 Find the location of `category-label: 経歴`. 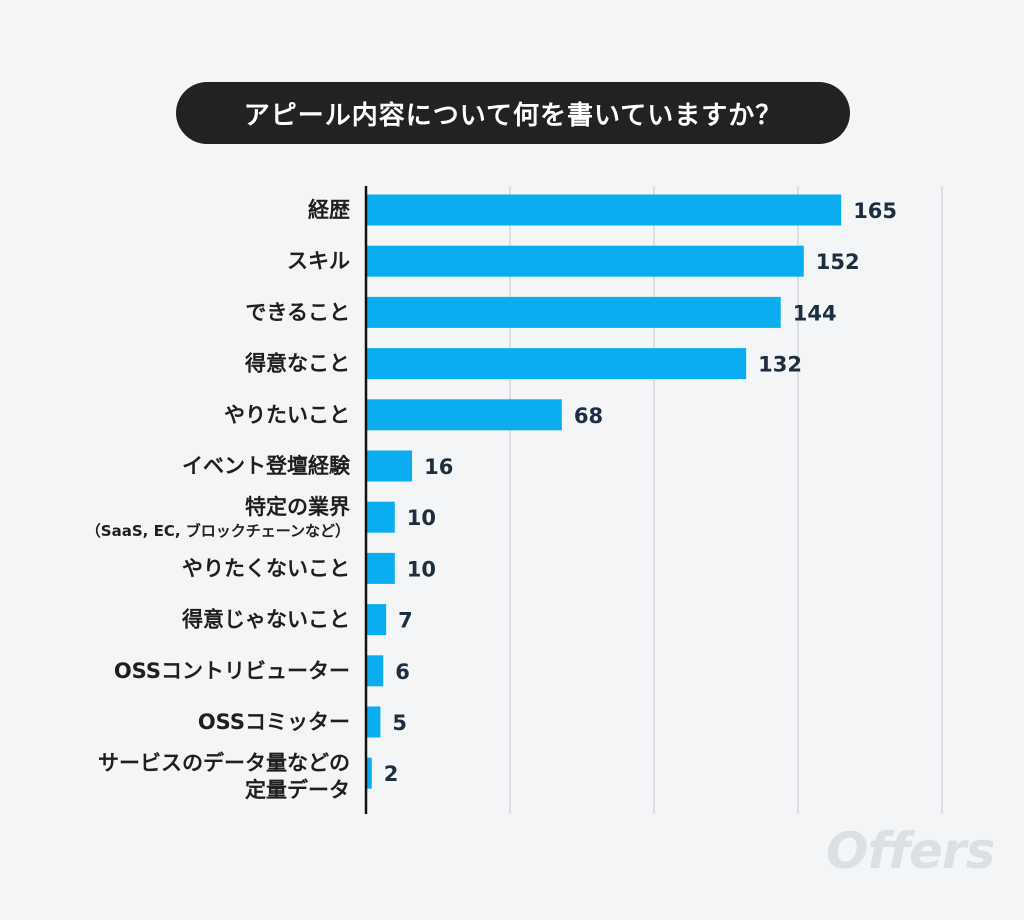

category-label: 経歴 is located at coordinates (329, 210).